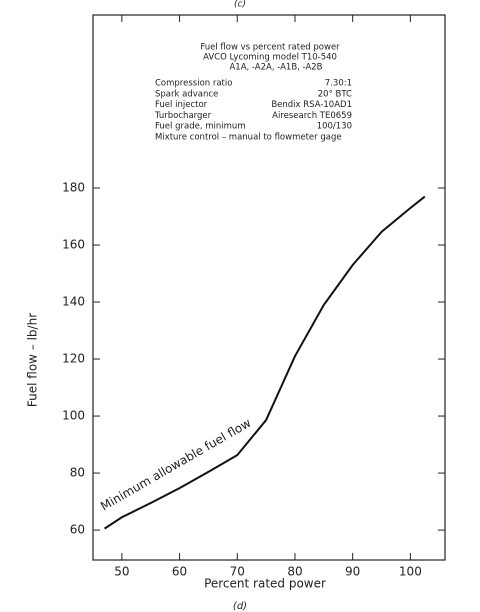 This screenshot has height=612, width=480. I want to click on x-tick-label: 50, so click(121, 572).